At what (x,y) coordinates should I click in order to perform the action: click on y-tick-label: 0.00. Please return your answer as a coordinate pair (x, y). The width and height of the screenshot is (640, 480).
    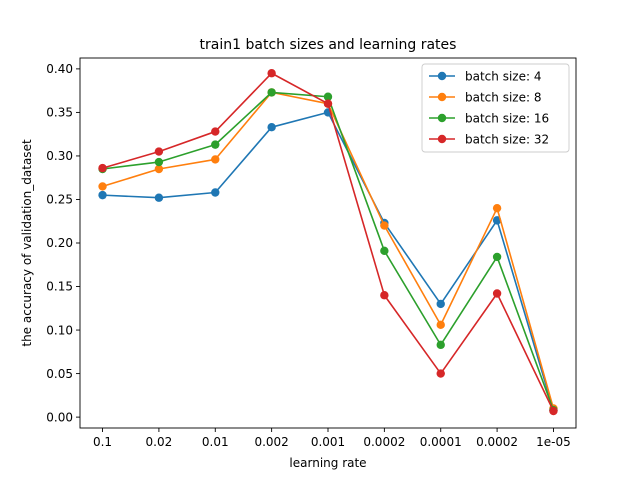
    Looking at the image, I should click on (59, 417).